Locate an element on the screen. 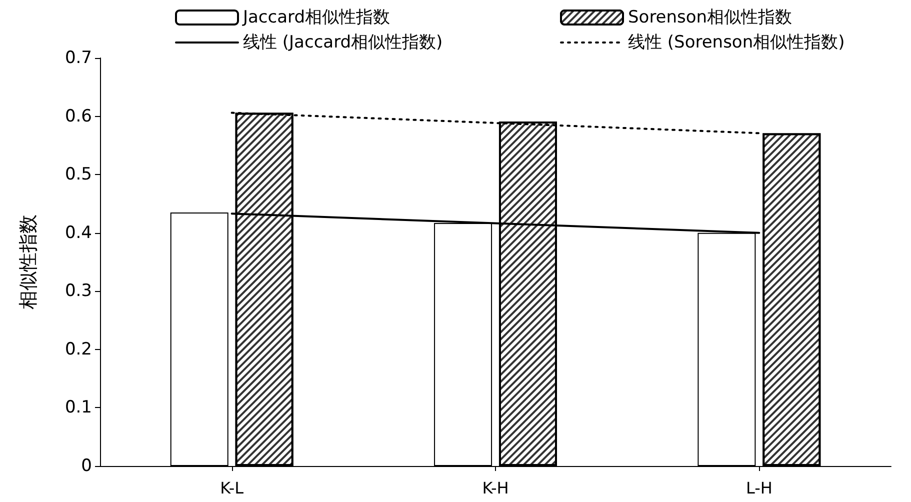 The image size is (911, 502). y-tick-label: 0 is located at coordinates (86, 466).